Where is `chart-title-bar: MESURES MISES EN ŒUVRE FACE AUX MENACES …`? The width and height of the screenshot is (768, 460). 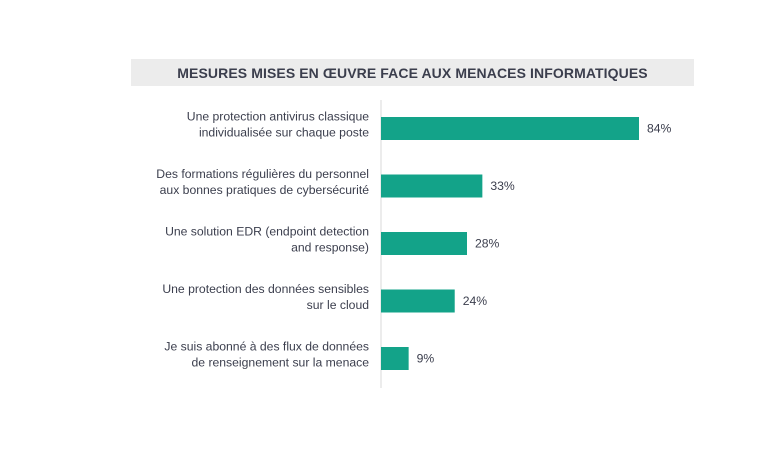 chart-title-bar: MESURES MISES EN ŒUVRE FACE AUX MENACES … is located at coordinates (412, 72).